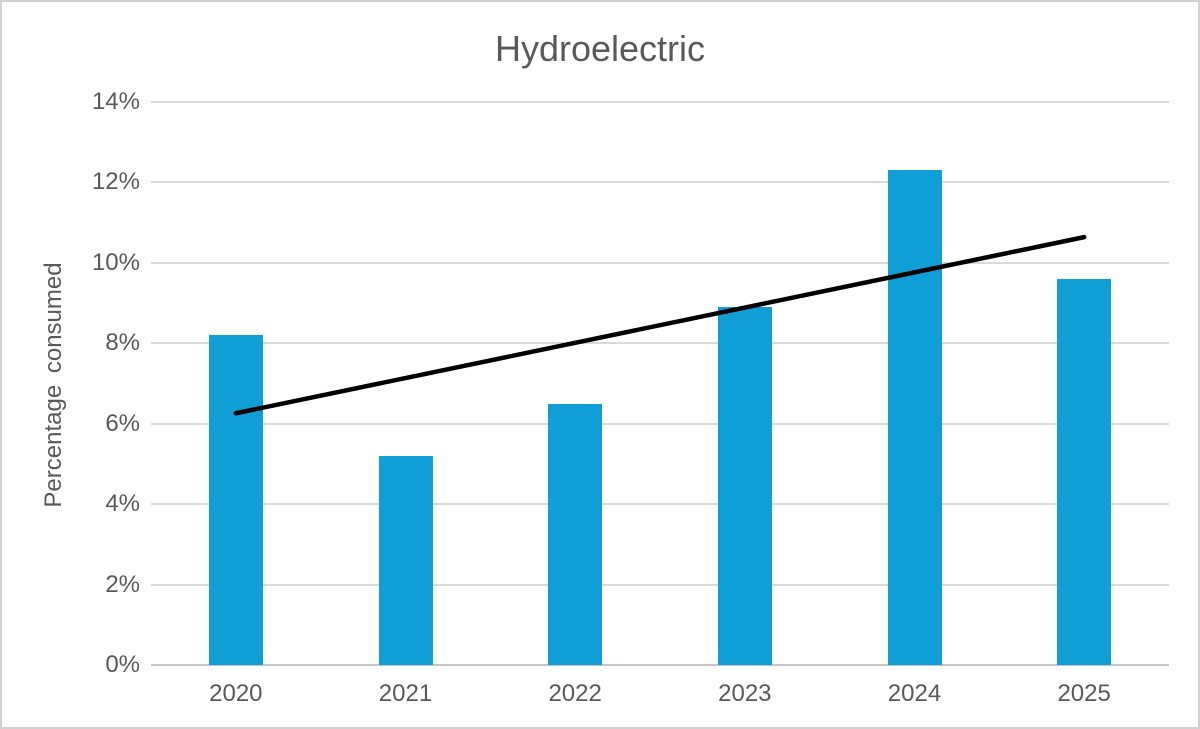 This screenshot has height=729, width=1200. I want to click on bar-2024, so click(914, 417).